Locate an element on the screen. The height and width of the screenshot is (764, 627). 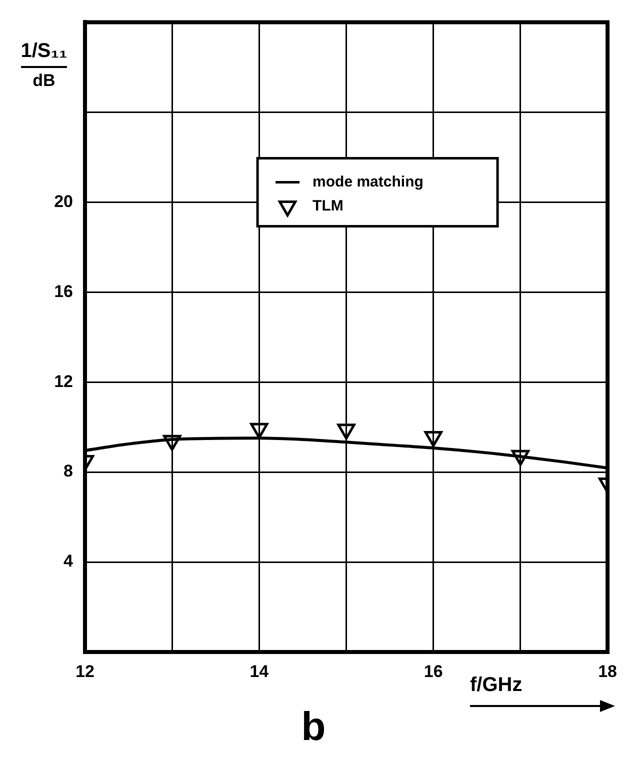
y-tick-label: 4 is located at coordinates (69, 561).